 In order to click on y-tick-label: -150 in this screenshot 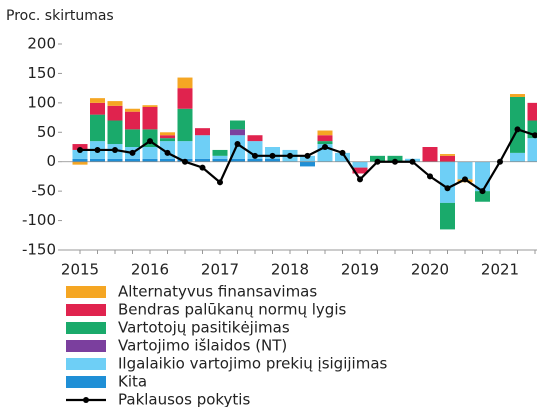, I will do `click(39, 250)`.